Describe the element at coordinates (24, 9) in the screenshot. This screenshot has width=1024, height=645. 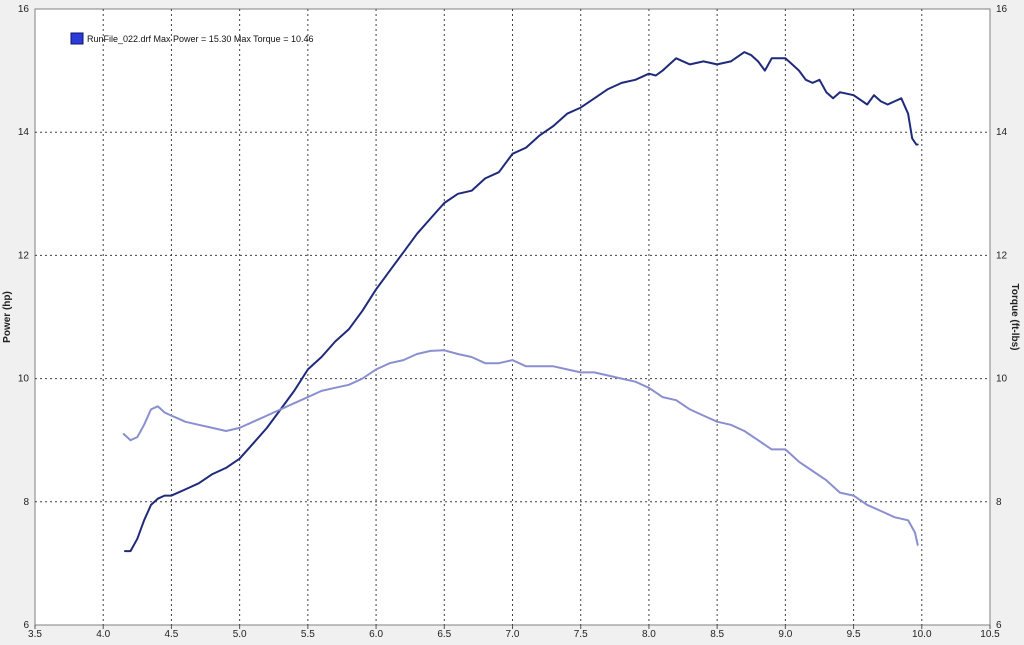
I see `y-left-tick-label: 16` at that location.